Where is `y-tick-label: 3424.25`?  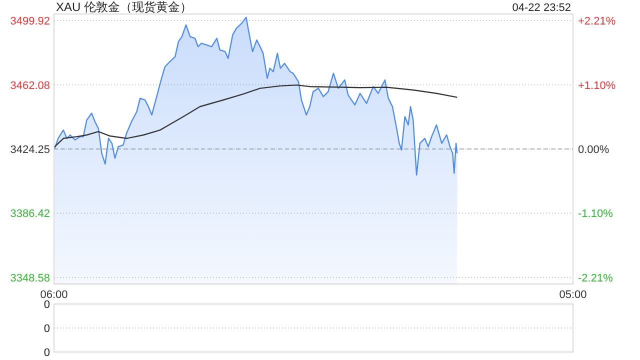 y-tick-label: 3424.25 is located at coordinates (30, 150).